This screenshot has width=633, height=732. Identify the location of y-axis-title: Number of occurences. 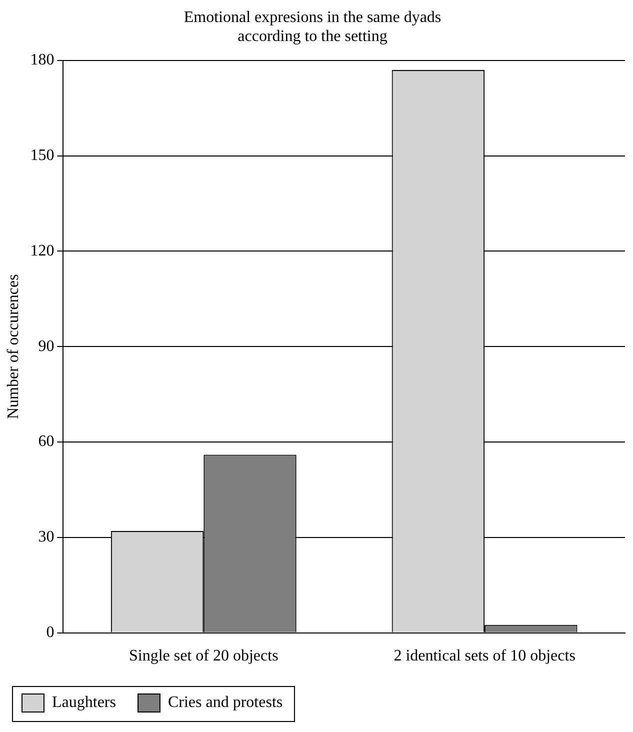
(13, 347).